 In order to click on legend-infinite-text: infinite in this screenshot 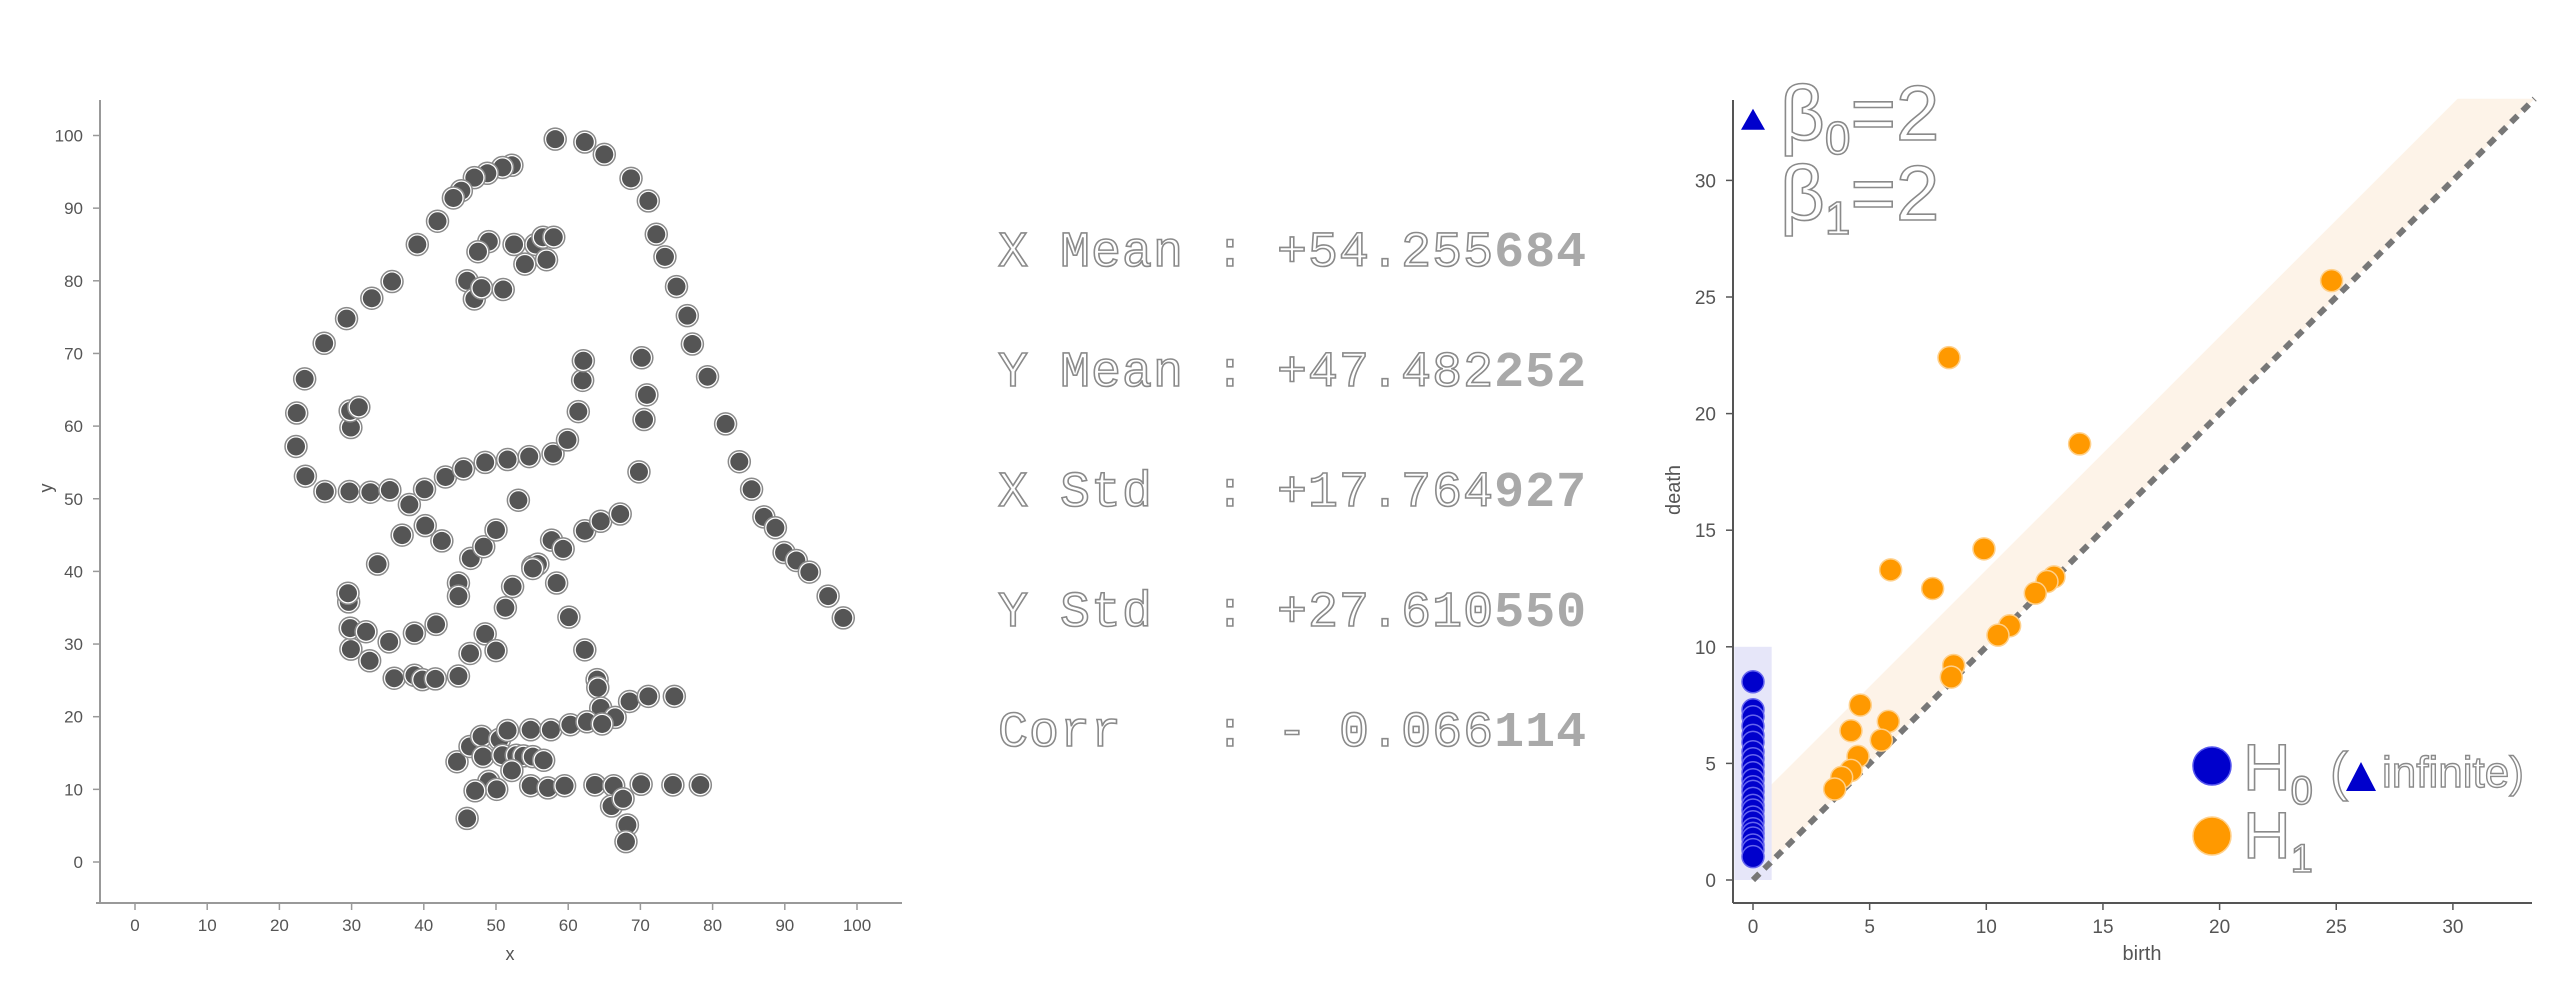, I will do `click(2445, 772)`.